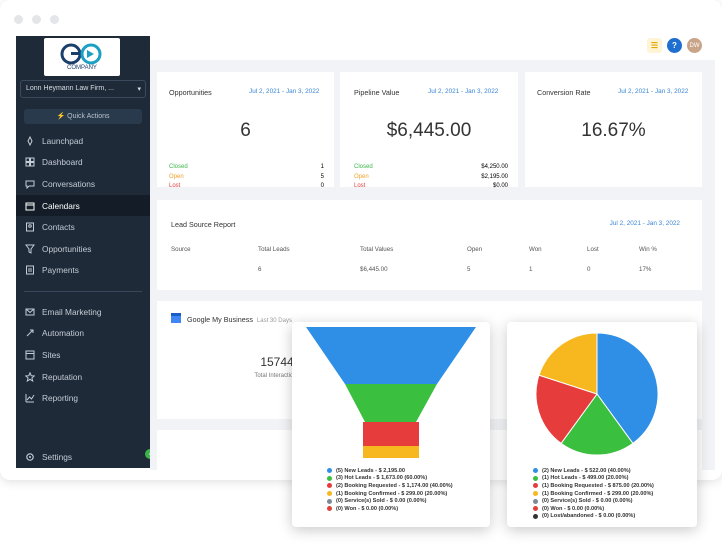 The height and width of the screenshot is (555, 722). I want to click on avatar-initials: DW, so click(694, 45).